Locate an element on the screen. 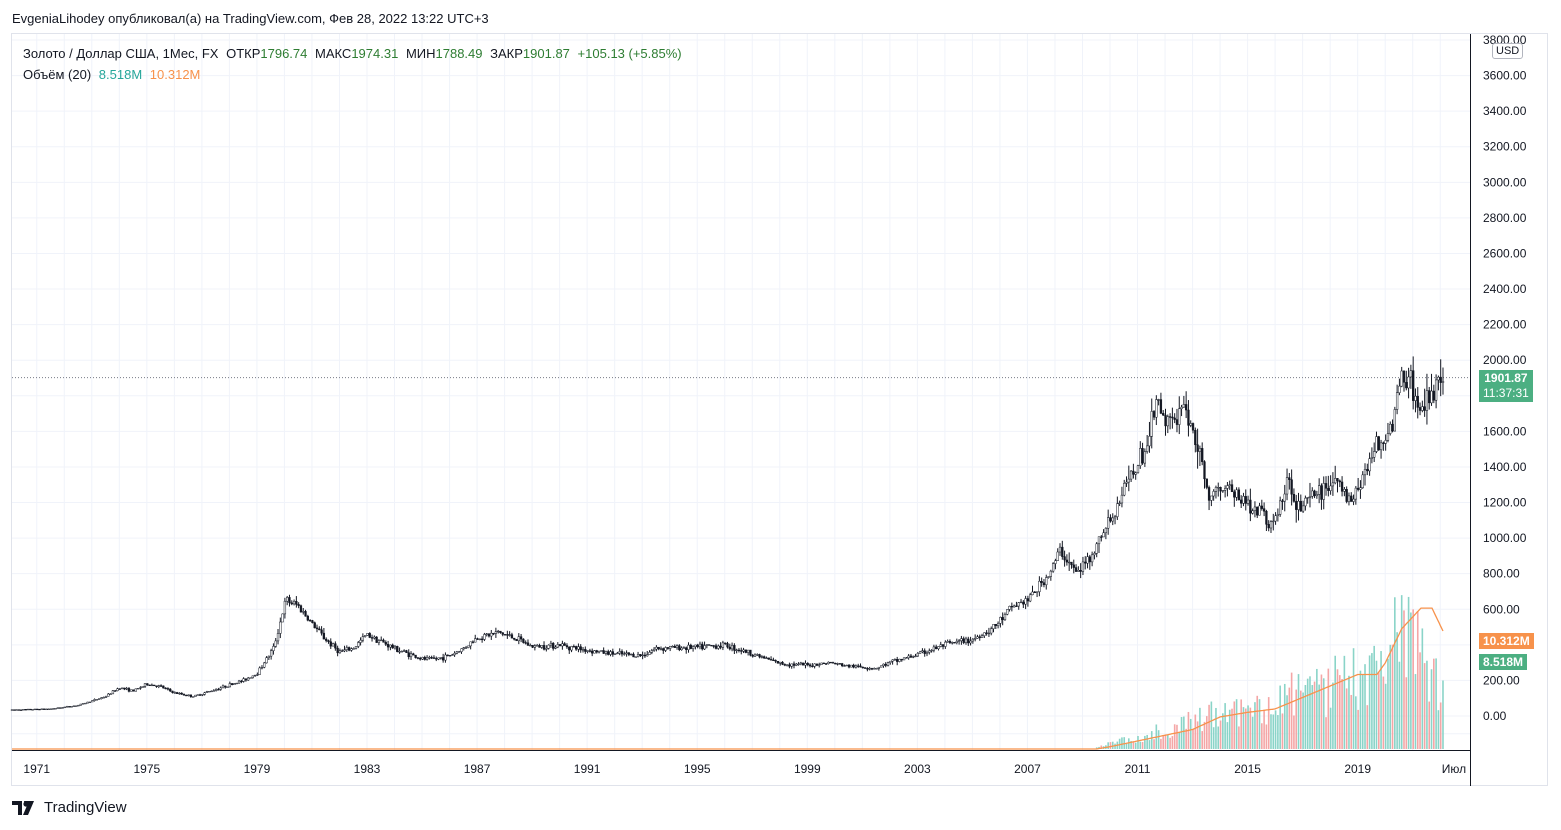 Image resolution: width=1561 pixels, height=830 pixels. high-label: МАКС1974.31 is located at coordinates (357, 53).